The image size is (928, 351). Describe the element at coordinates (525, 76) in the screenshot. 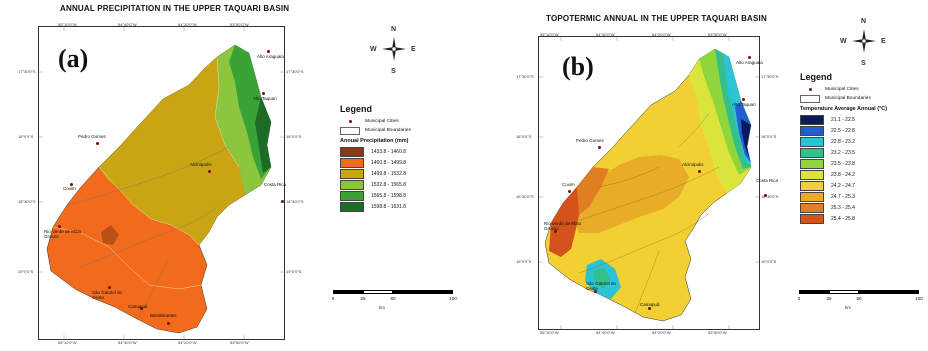

I see `coord-label: 17°30'0"S` at that location.